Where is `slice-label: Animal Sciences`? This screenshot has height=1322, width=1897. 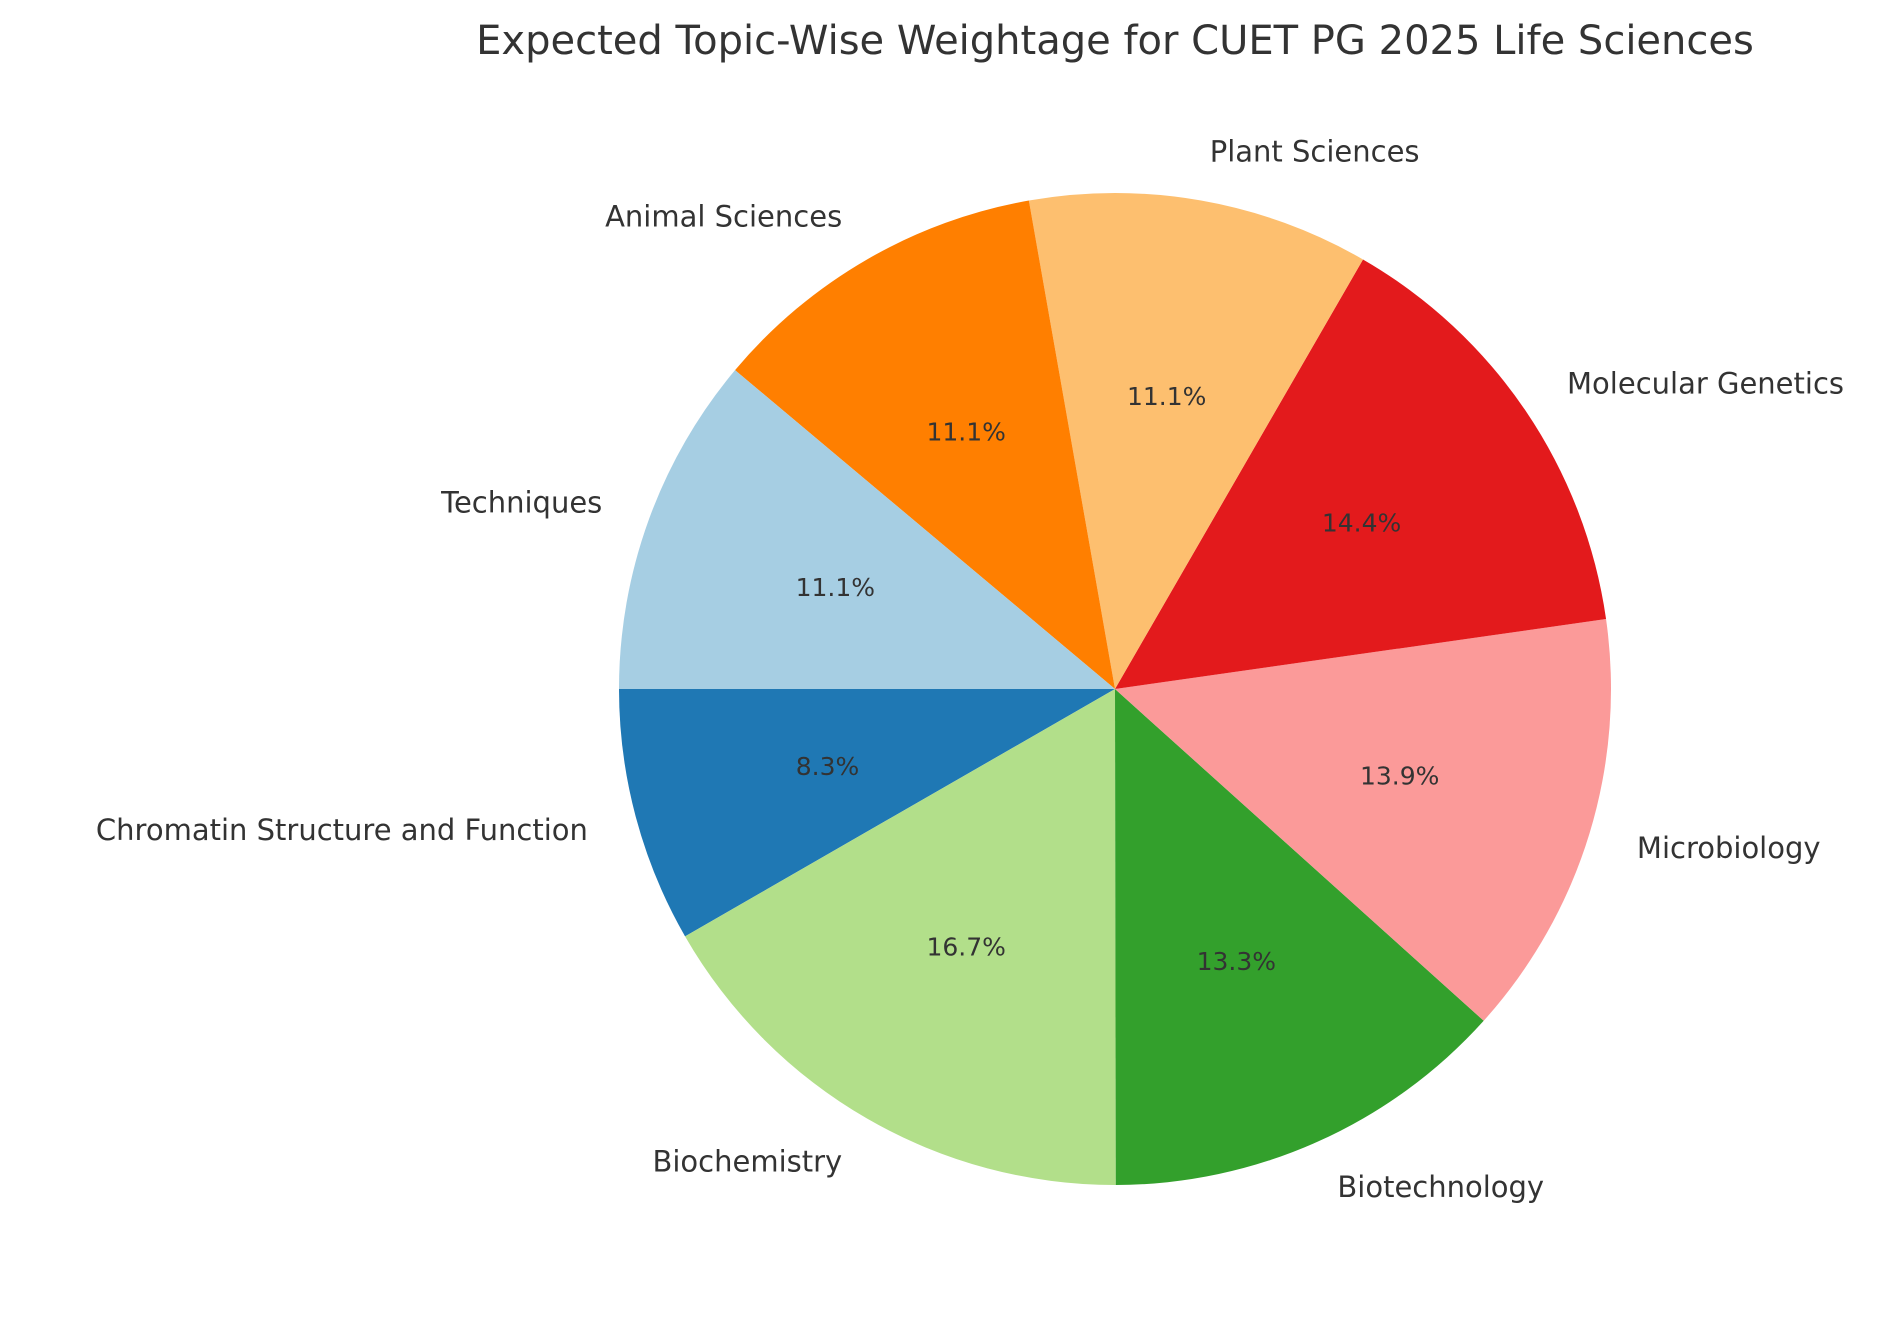
slice-label: Animal Sciences is located at coordinates (723, 216).